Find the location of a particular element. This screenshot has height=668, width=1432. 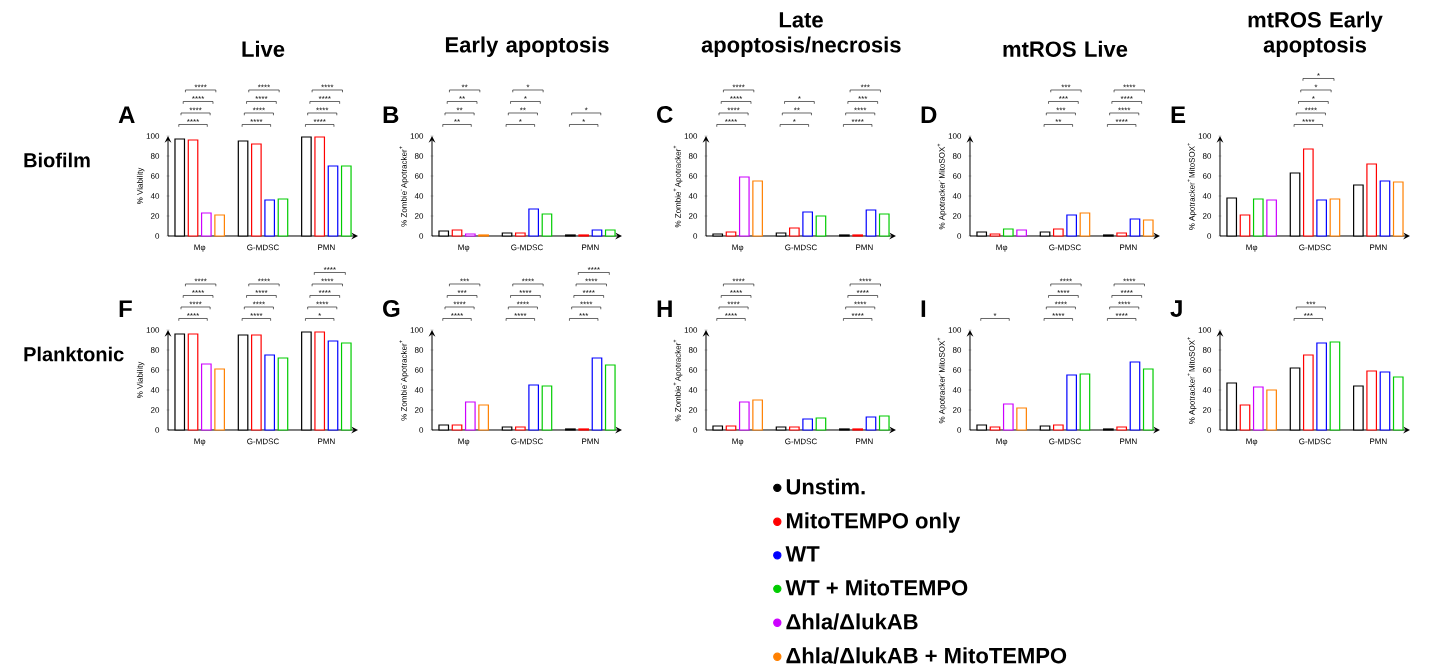

chart-title: mtROS Early apoptosis is located at coordinates (1315, 34).